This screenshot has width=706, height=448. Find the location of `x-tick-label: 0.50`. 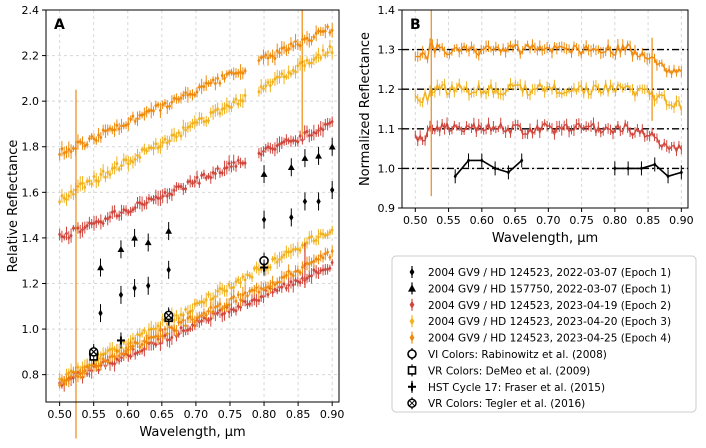

x-tick-label: 0.50 is located at coordinates (59, 414).